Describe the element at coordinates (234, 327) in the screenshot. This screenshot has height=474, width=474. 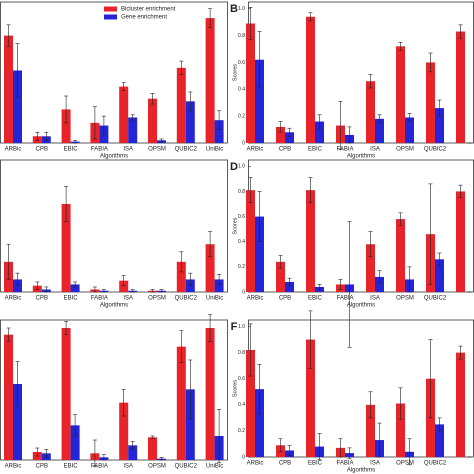
I see `panel-label: F` at that location.